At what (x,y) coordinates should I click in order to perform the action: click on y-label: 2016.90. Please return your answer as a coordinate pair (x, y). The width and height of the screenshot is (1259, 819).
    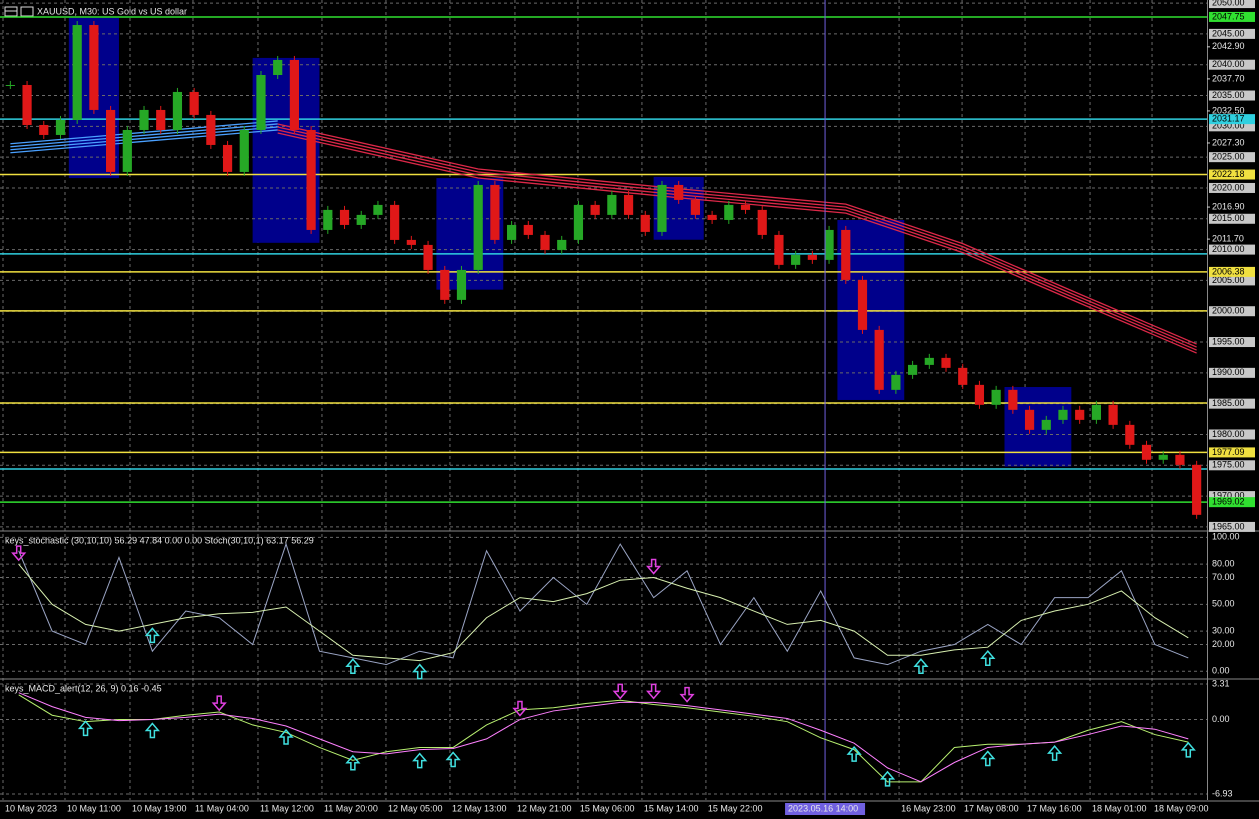
    Looking at the image, I should click on (1228, 206).